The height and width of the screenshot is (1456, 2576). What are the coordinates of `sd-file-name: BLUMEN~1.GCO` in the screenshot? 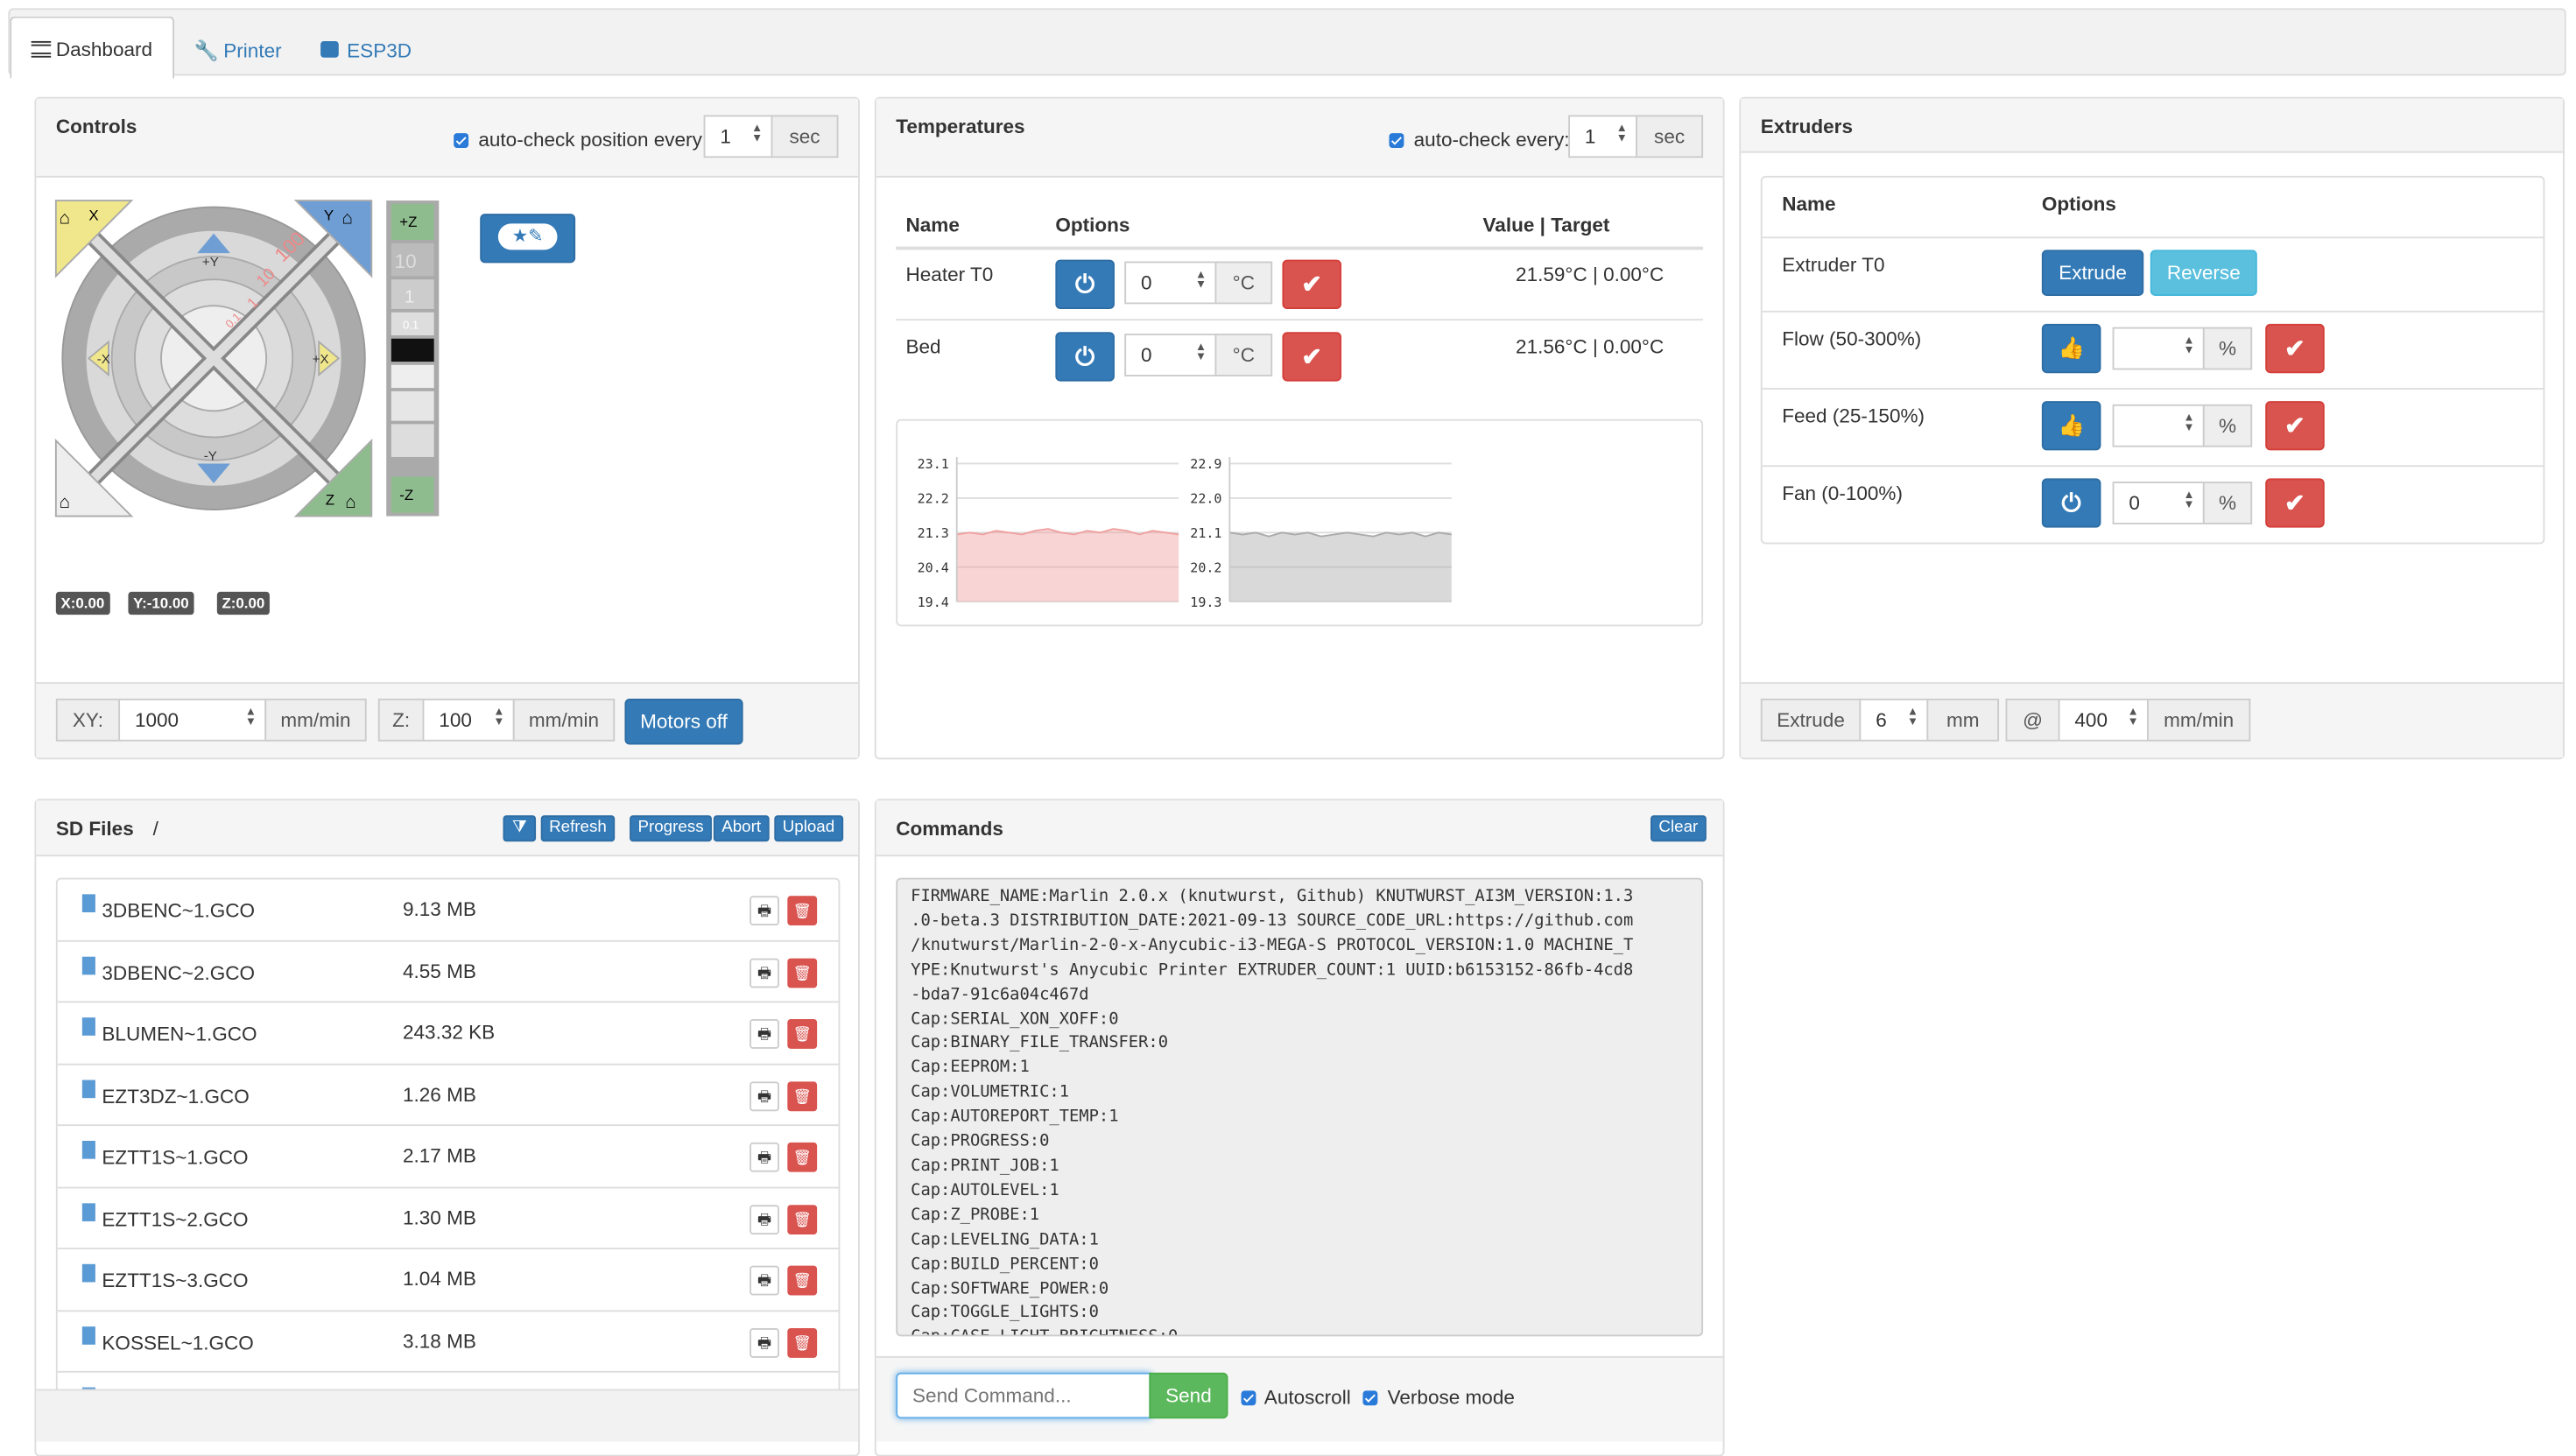 It's located at (179, 1034).